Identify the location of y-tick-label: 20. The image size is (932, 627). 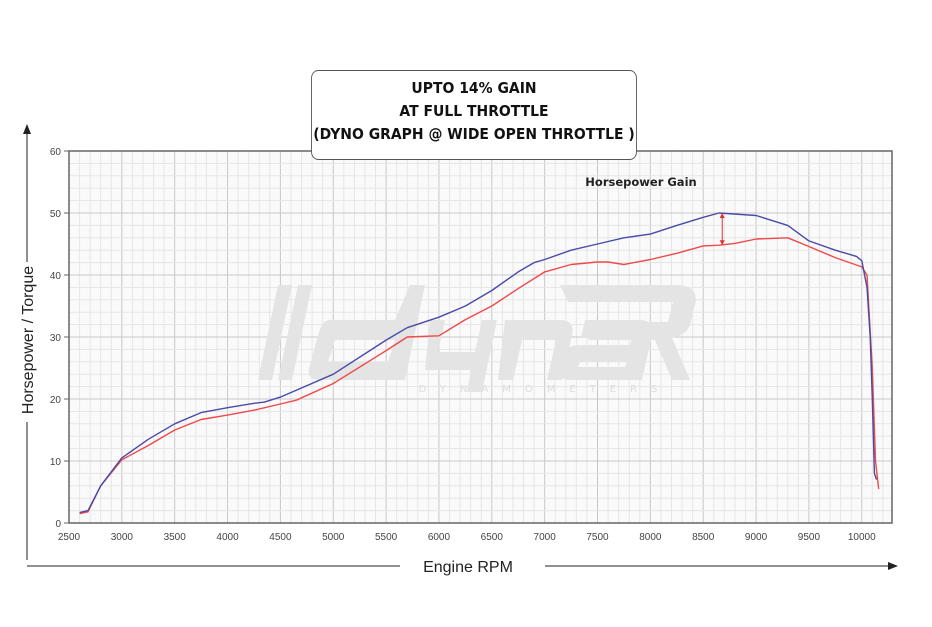
(56, 400).